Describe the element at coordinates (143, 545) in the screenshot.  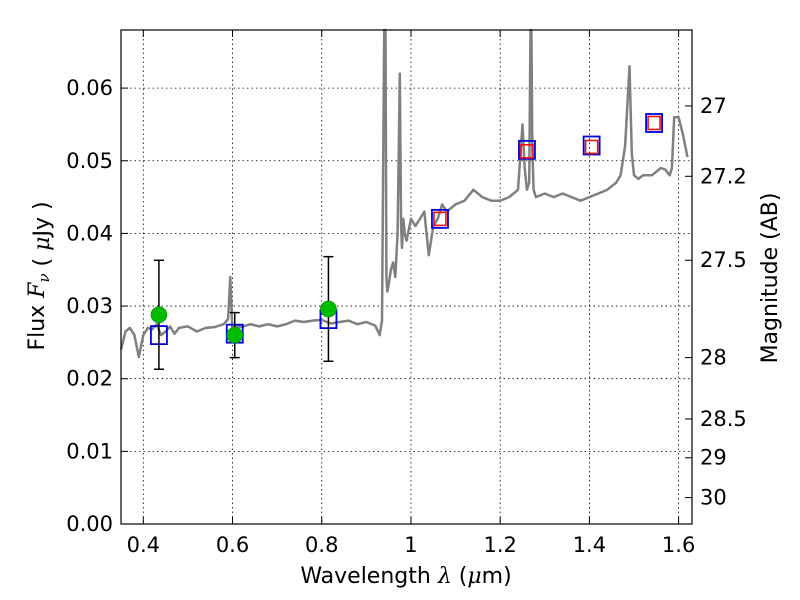
I see `x-tick-label: 0.4` at that location.